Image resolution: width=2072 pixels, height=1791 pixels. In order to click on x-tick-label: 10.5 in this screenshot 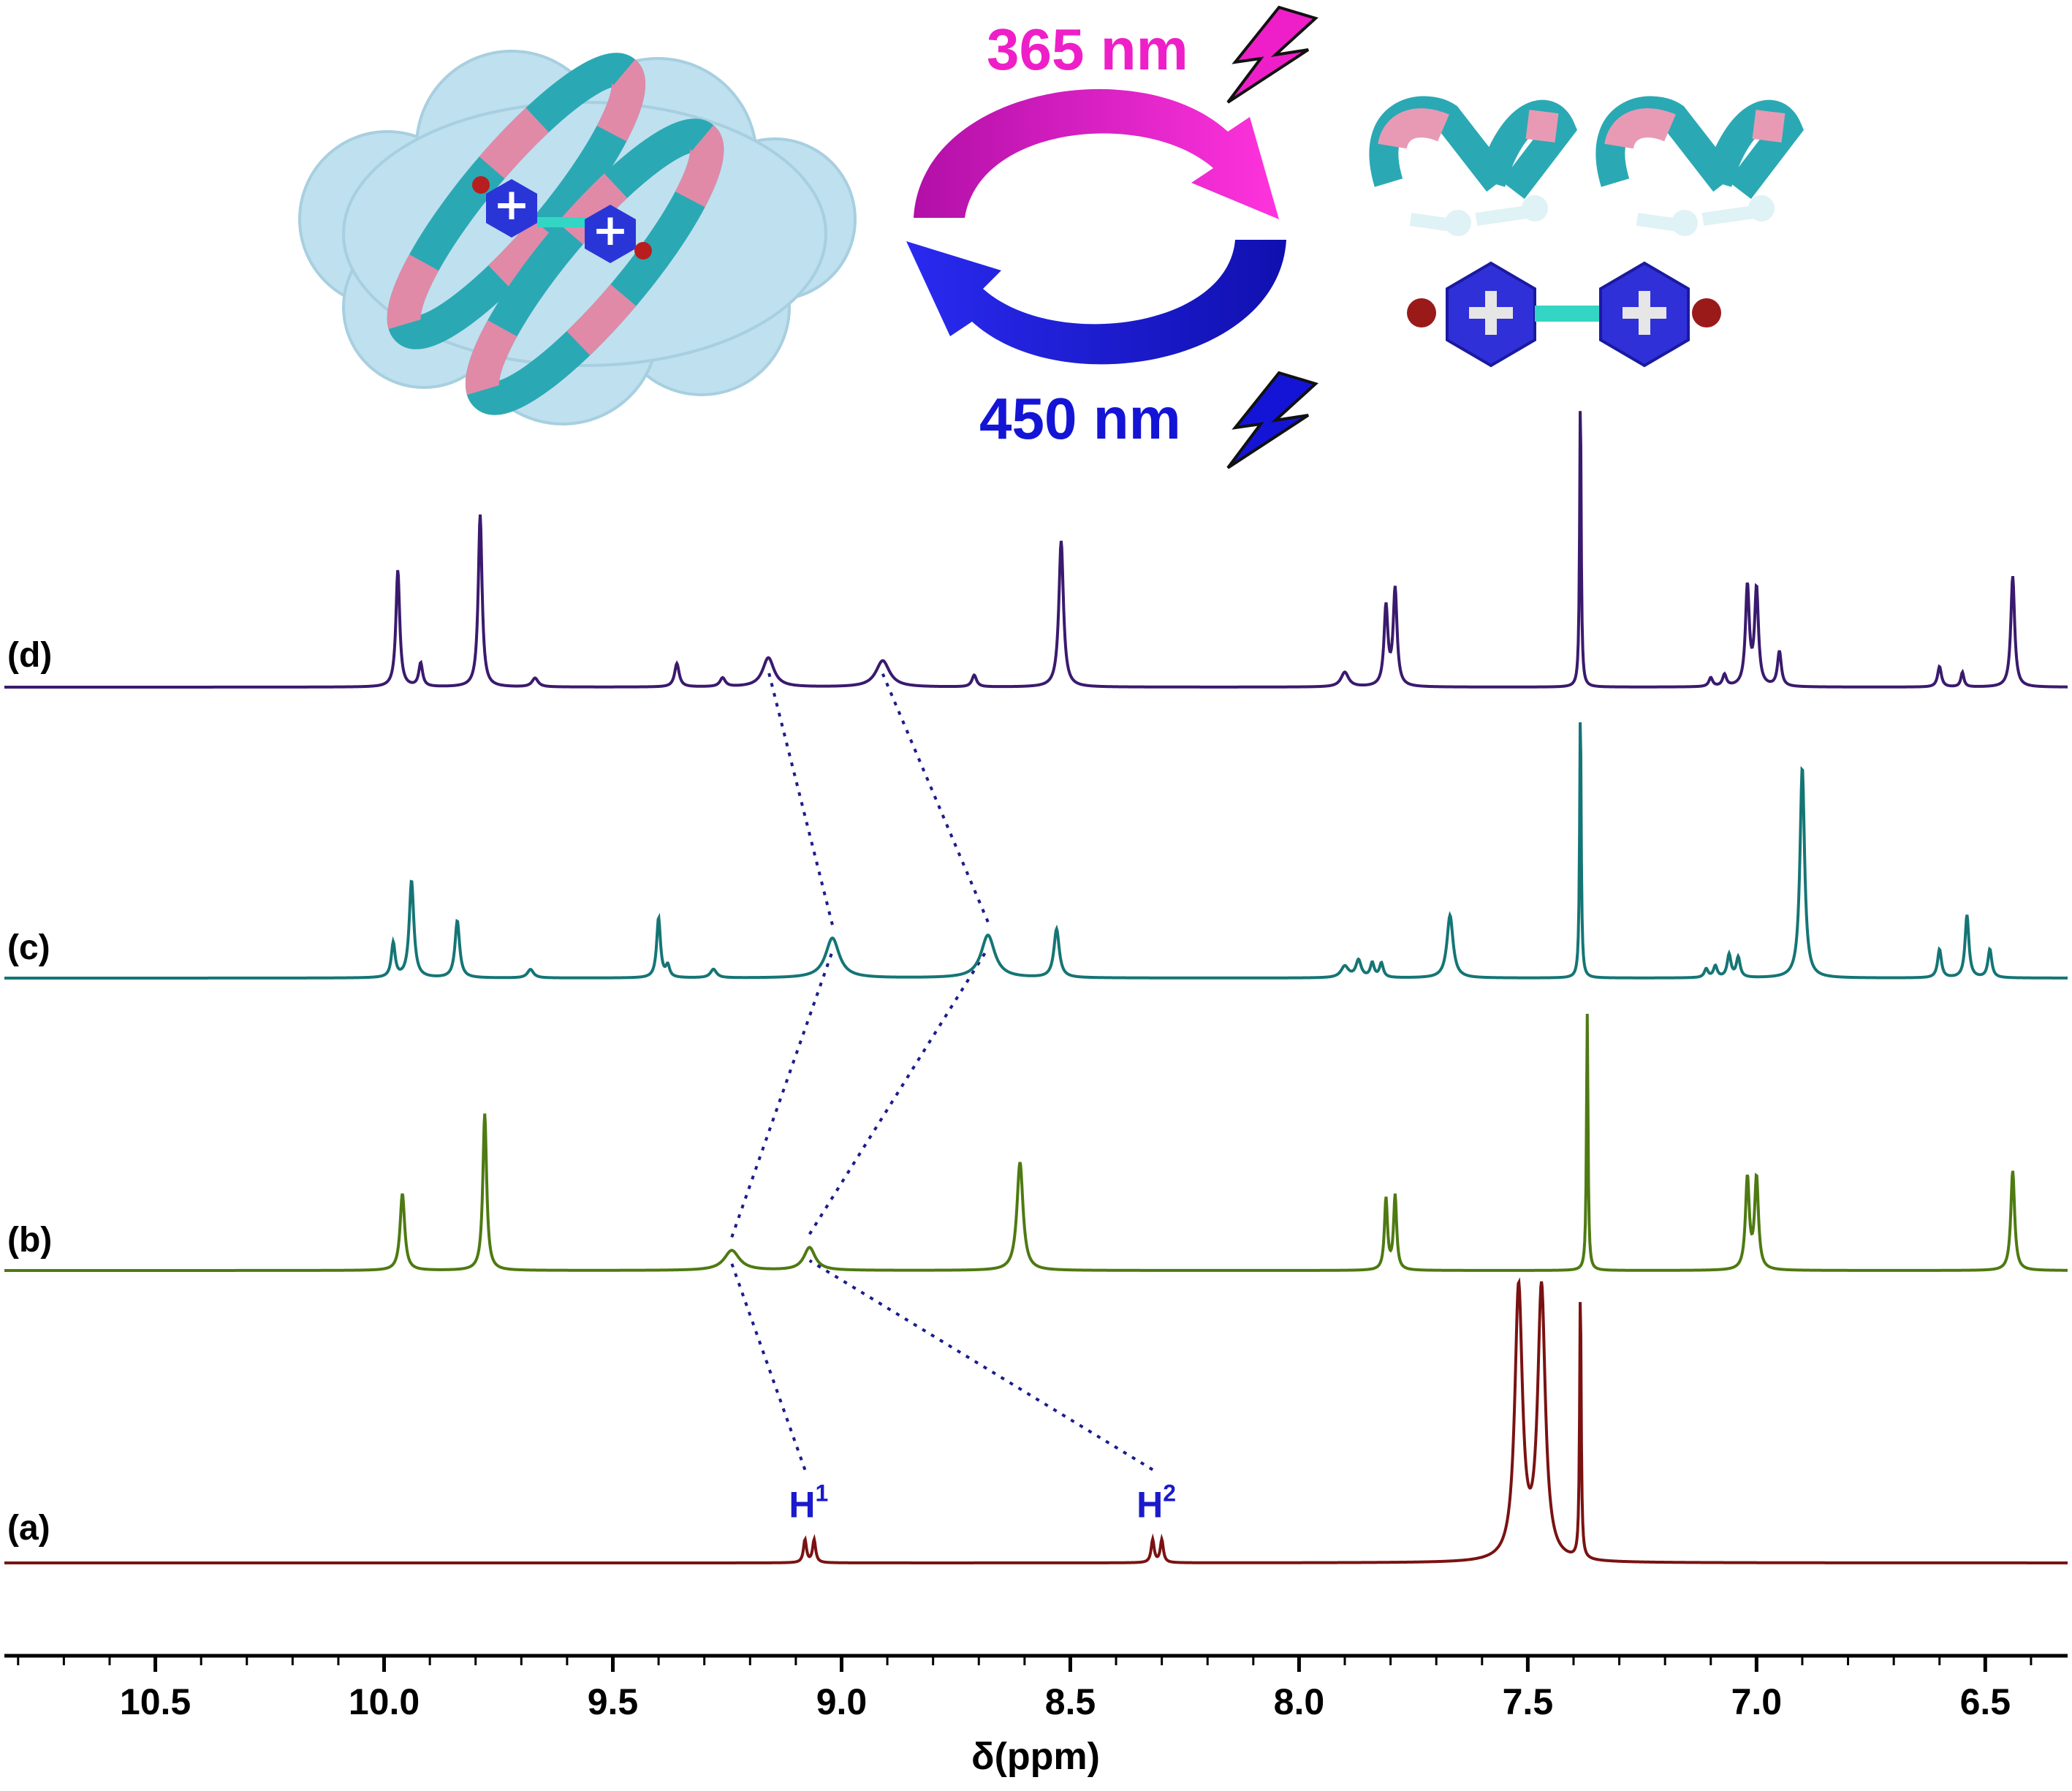, I will do `click(155, 1701)`.